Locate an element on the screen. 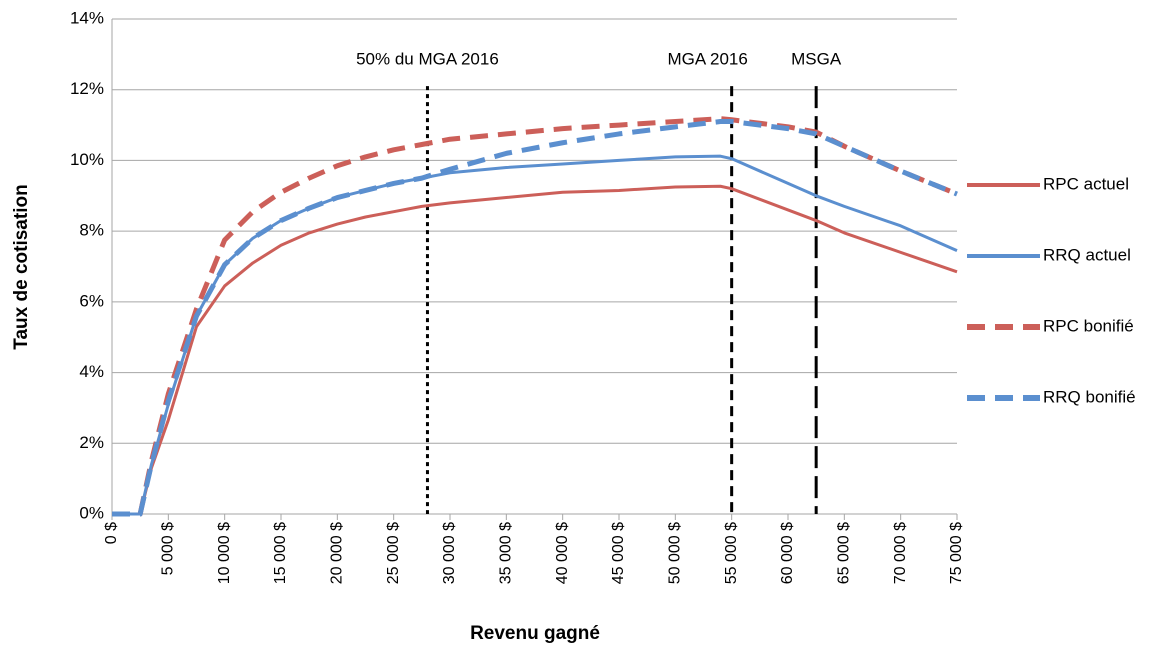  x-tick-label: 60 000 $ is located at coordinates (787, 553).